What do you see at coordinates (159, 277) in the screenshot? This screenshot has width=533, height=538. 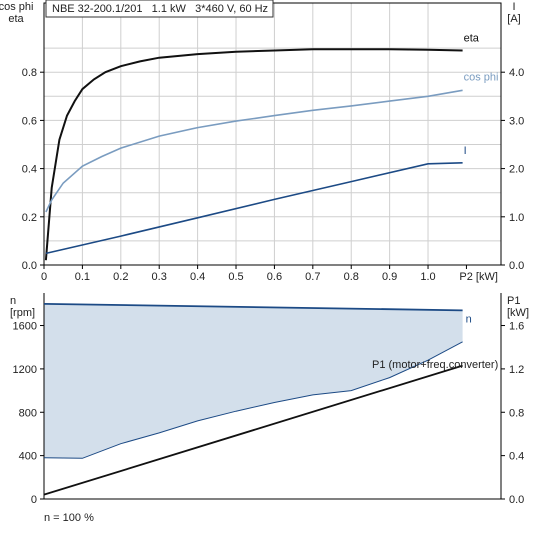 I see `top-x-tick-label-3: 0.3` at bounding box center [159, 277].